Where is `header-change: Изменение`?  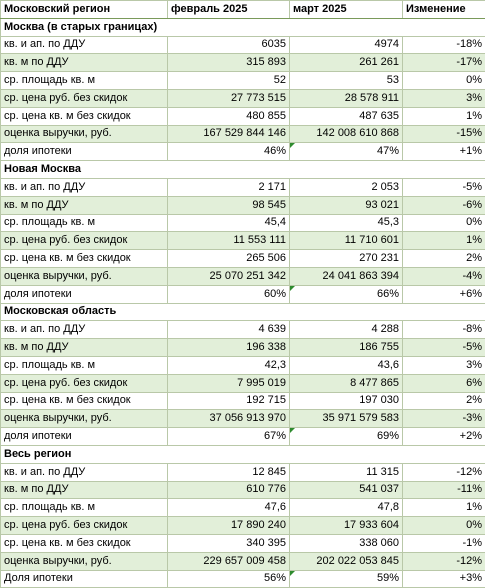 header-change: Изменение is located at coordinates (444, 10).